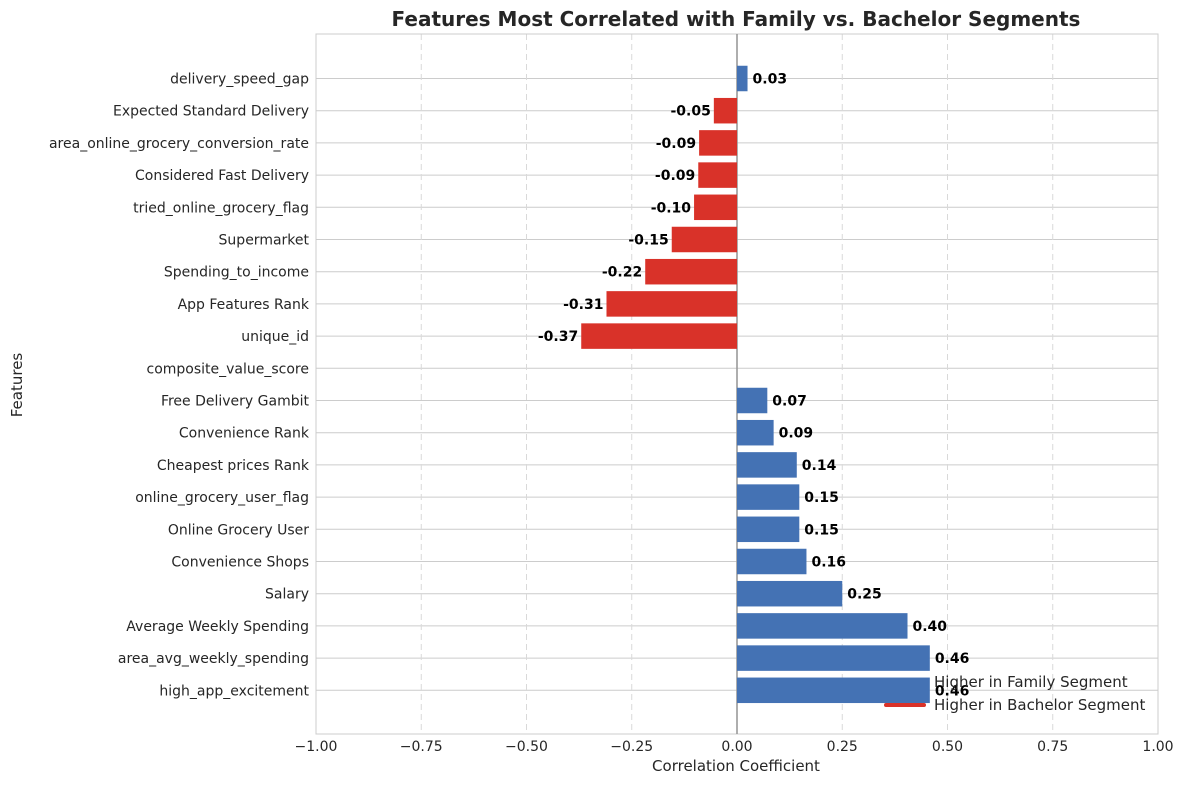 The image size is (1184, 788). I want to click on category-label: App Features Rank, so click(244, 305).